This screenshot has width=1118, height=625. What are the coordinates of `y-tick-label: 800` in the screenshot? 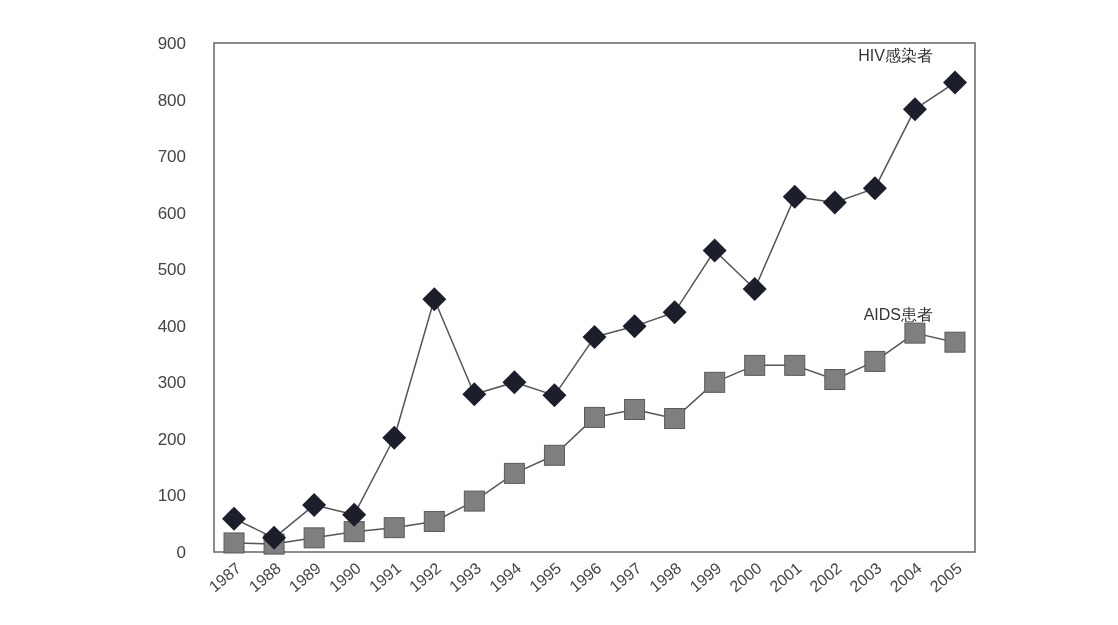 It's located at (171, 100).